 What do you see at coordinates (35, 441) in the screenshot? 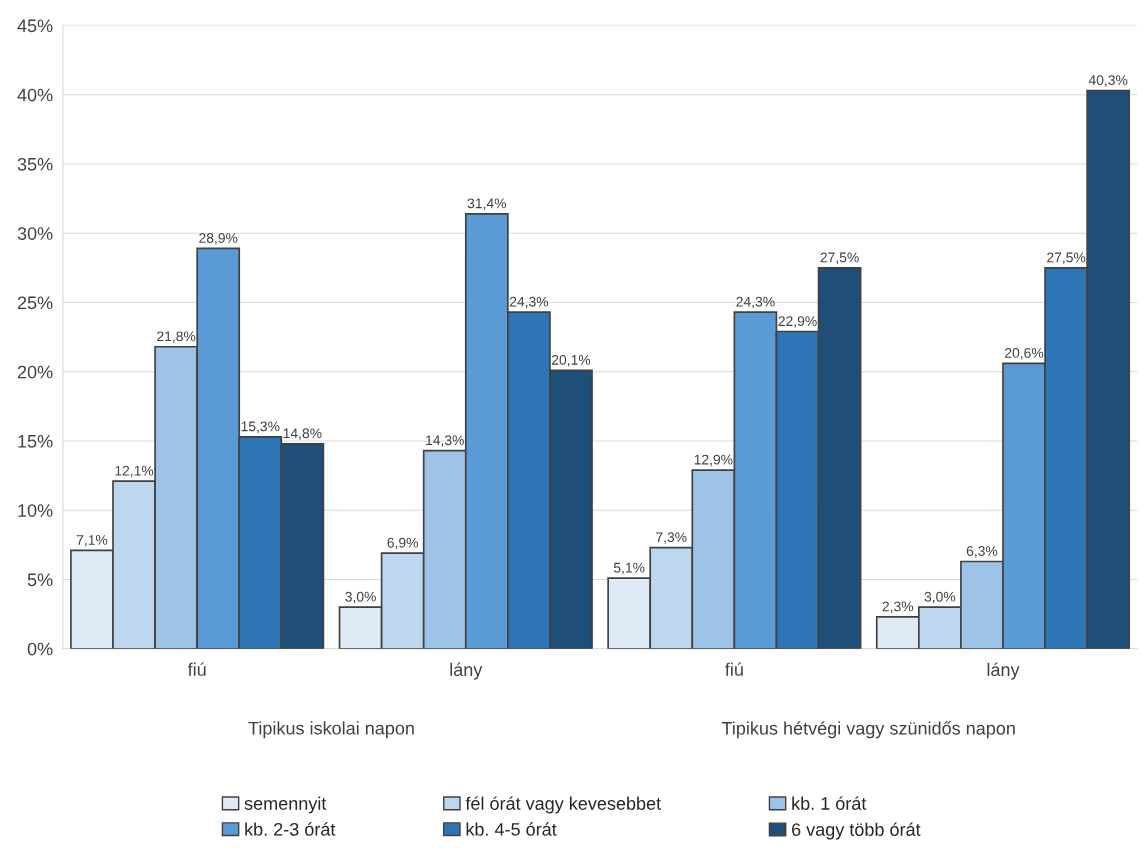
I see `y-tick-label: 15%` at bounding box center [35, 441].